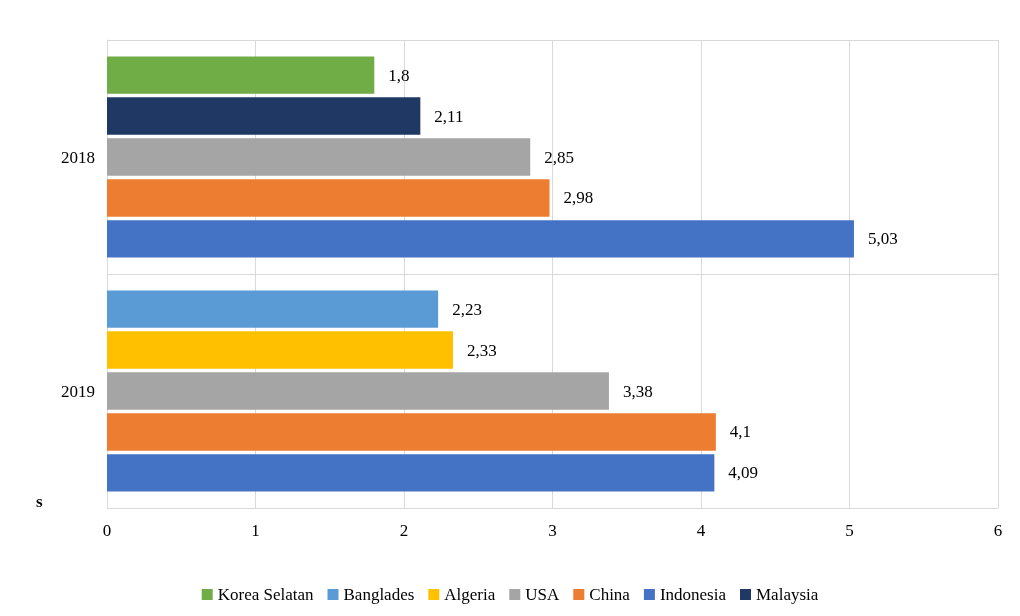  Describe the element at coordinates (743, 473) in the screenshot. I see `data-label: 4,09` at that location.